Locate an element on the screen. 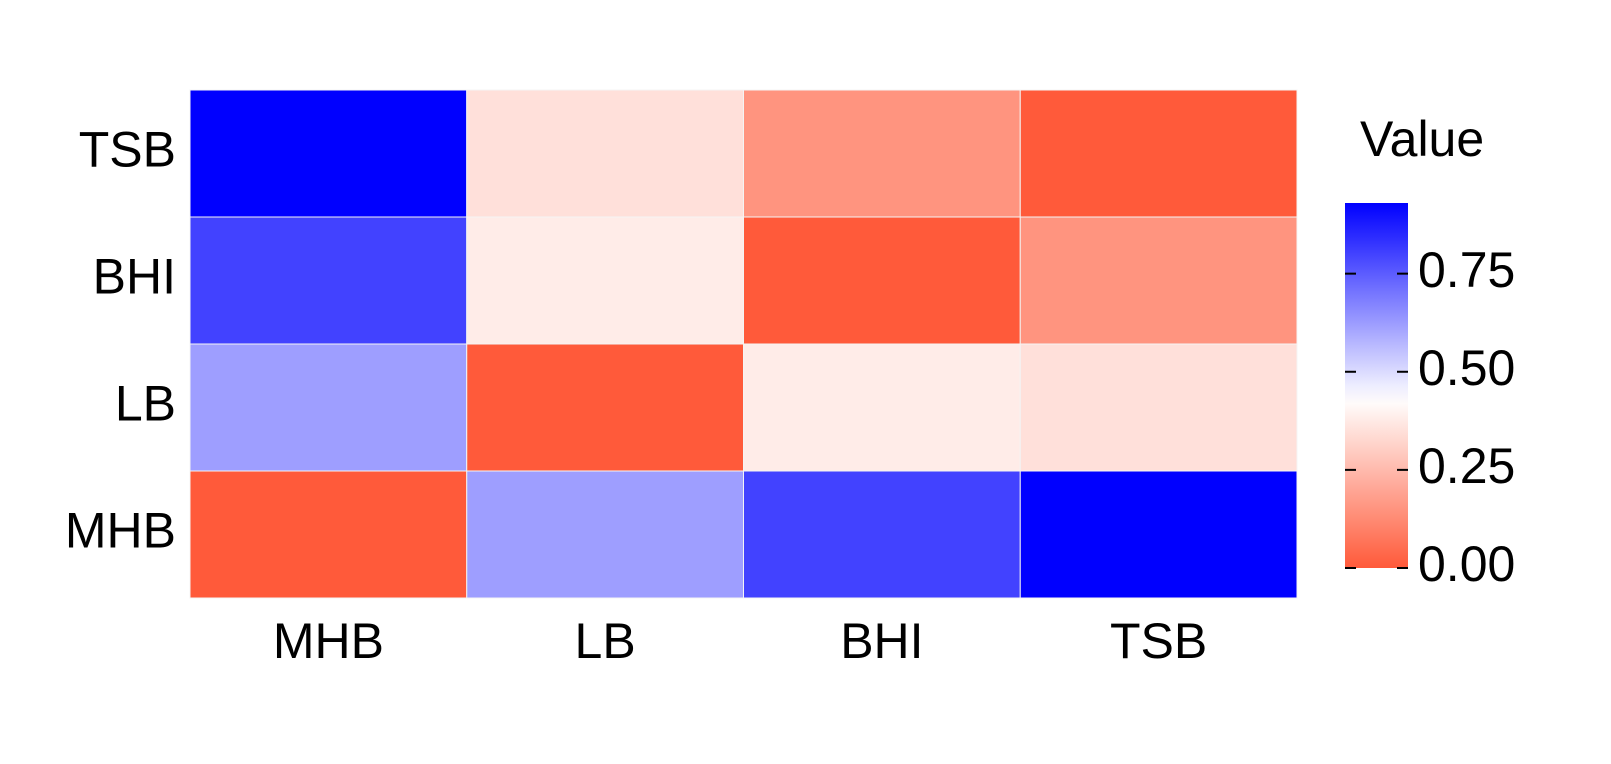 The width and height of the screenshot is (1611, 764). colorbar-tick-label: 0.50 is located at coordinates (1466, 368).